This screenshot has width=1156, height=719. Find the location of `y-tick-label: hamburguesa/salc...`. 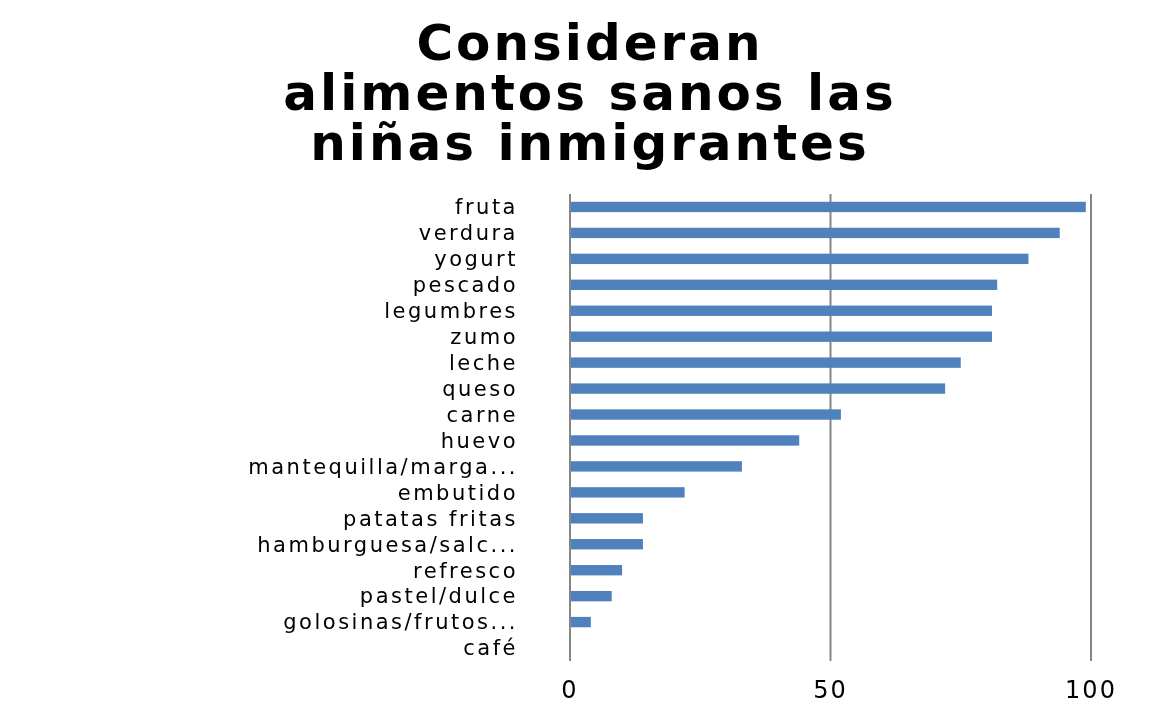

y-tick-label: hamburguesa/salc... is located at coordinates (387, 544).